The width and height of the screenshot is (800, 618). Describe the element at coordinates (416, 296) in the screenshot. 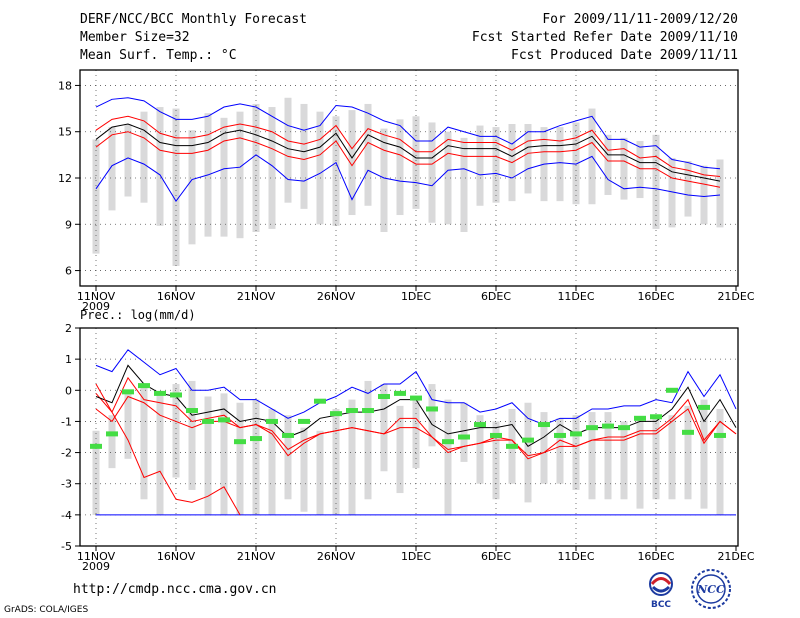

I see `x-tick-label: 1DEC` at that location.